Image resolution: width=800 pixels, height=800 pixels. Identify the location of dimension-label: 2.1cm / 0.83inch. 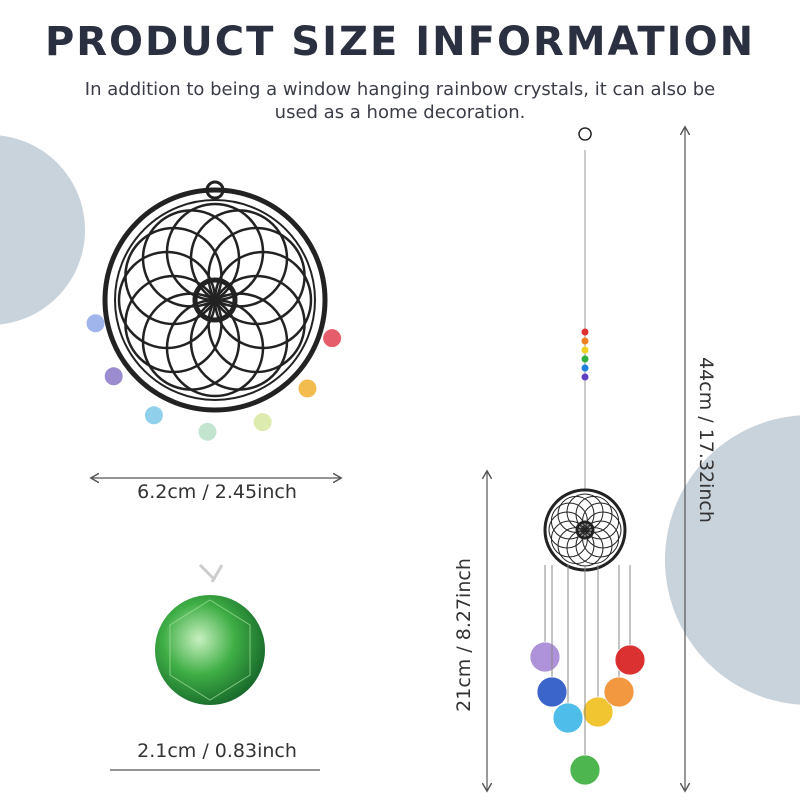
(217, 751).